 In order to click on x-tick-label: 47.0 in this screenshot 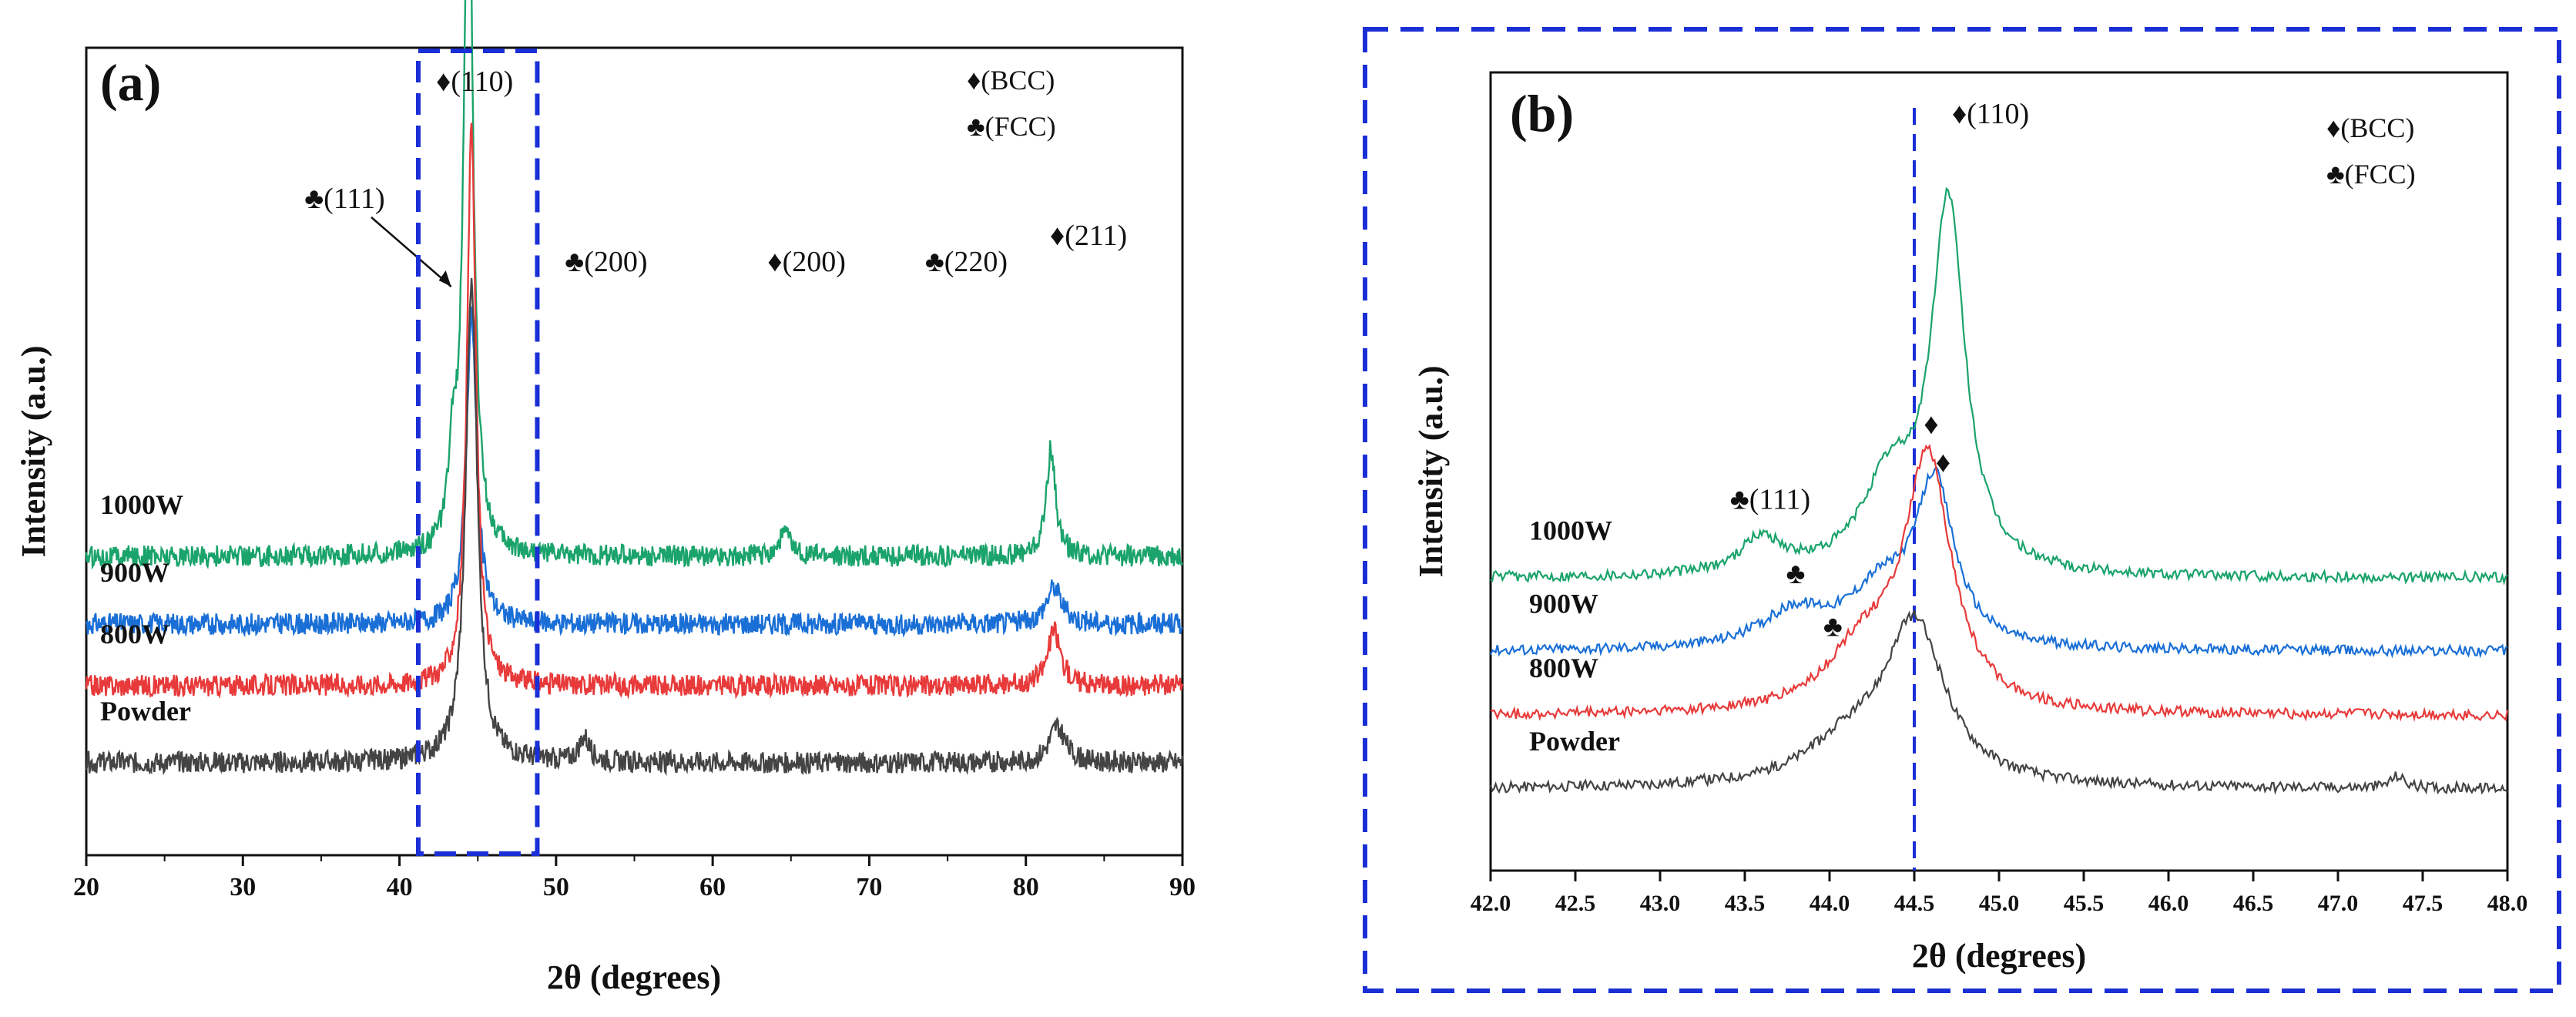, I will do `click(2338, 904)`.